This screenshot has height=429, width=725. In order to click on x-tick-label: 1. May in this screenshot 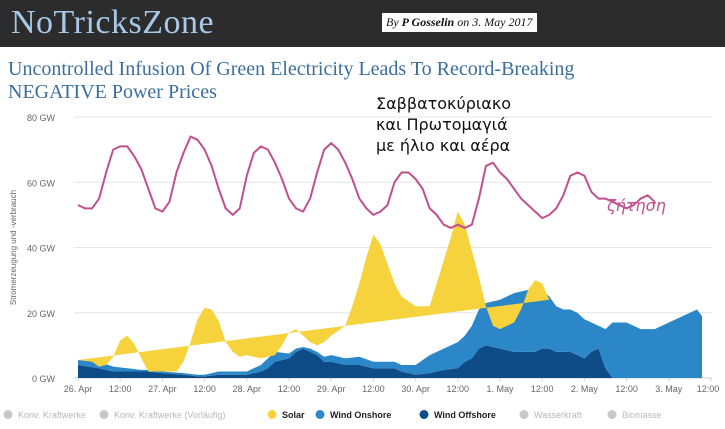, I will do `click(500, 389)`.